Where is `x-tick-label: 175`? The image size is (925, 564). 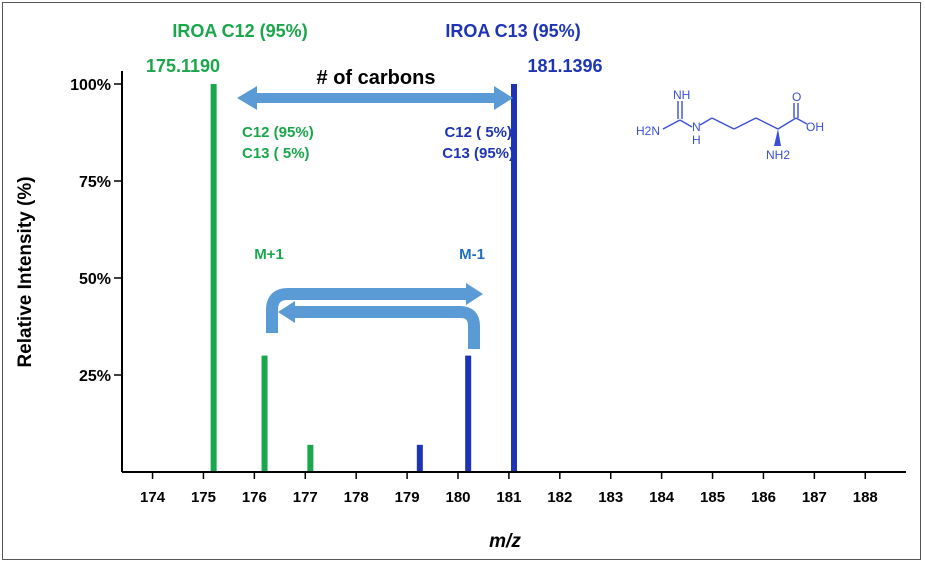 x-tick-label: 175 is located at coordinates (203, 497).